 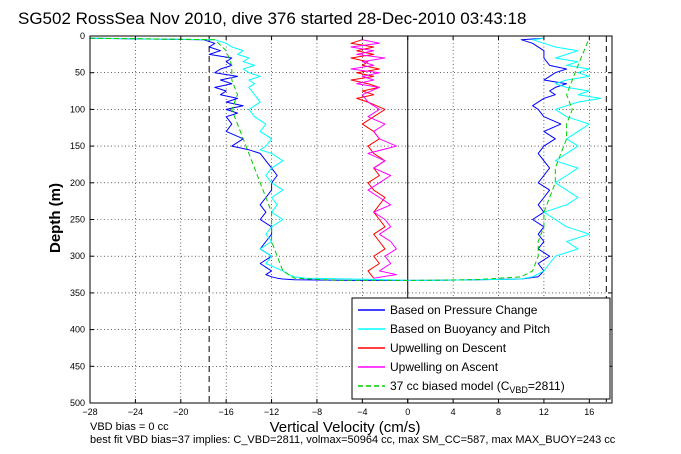 What do you see at coordinates (226, 412) in the screenshot?
I see `x-tick-label: −16` at bounding box center [226, 412].